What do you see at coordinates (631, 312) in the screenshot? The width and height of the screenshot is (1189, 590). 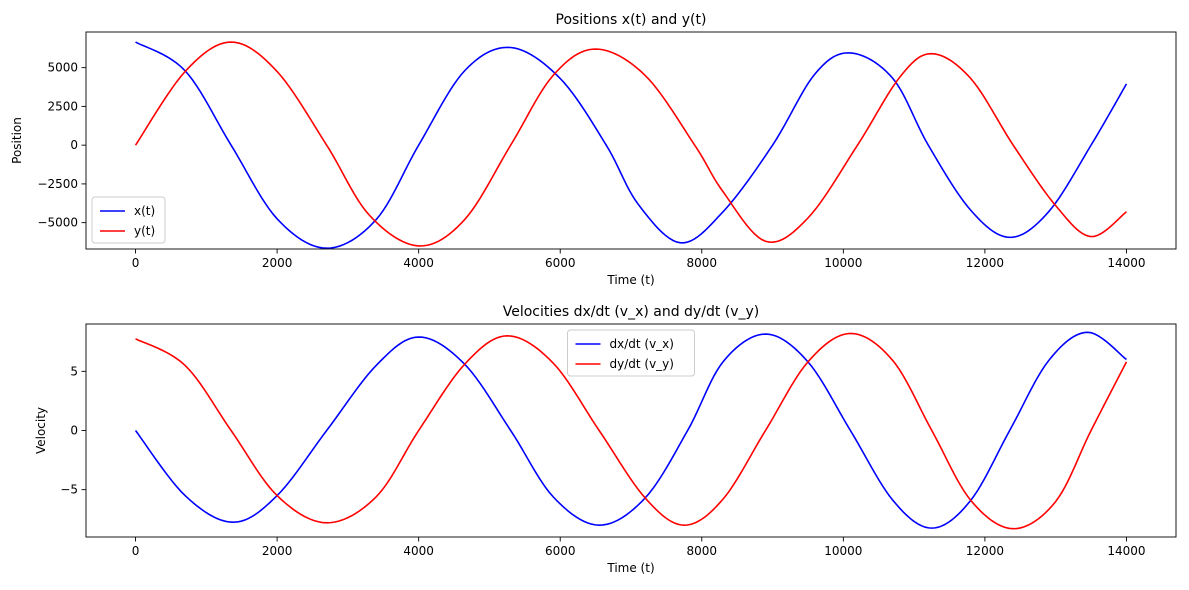 I see `chart-title: Velocities dx/dt (v_x) and dy/dt (v_y)` at bounding box center [631, 312].